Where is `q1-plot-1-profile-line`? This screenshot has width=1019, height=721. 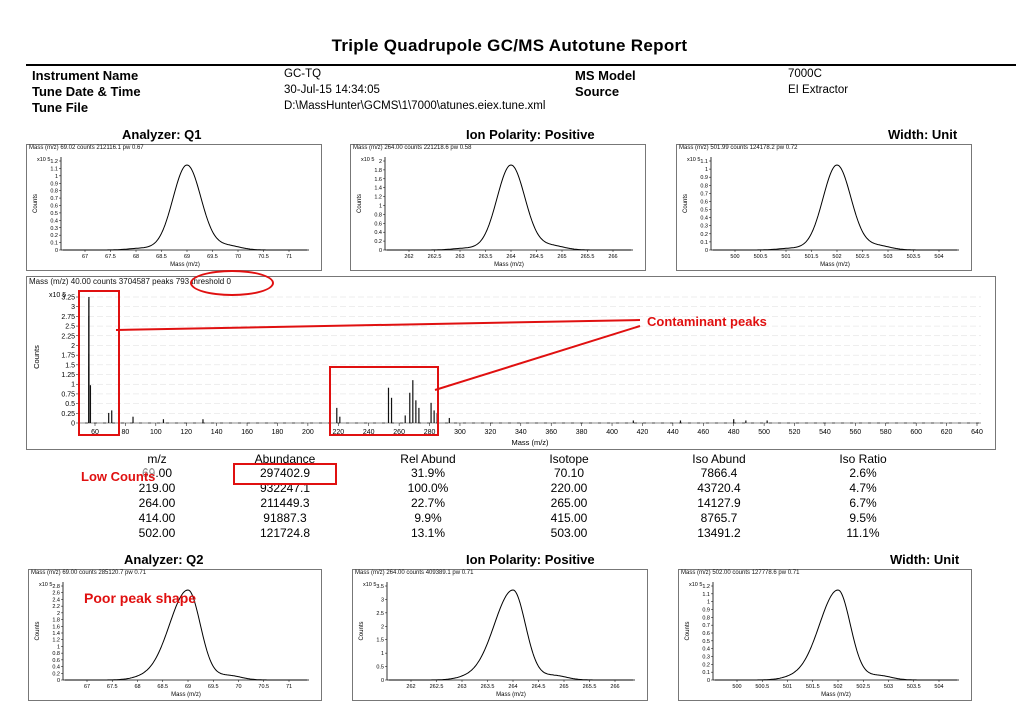
q1-plot-1-profile-line is located at coordinates (509, 207).